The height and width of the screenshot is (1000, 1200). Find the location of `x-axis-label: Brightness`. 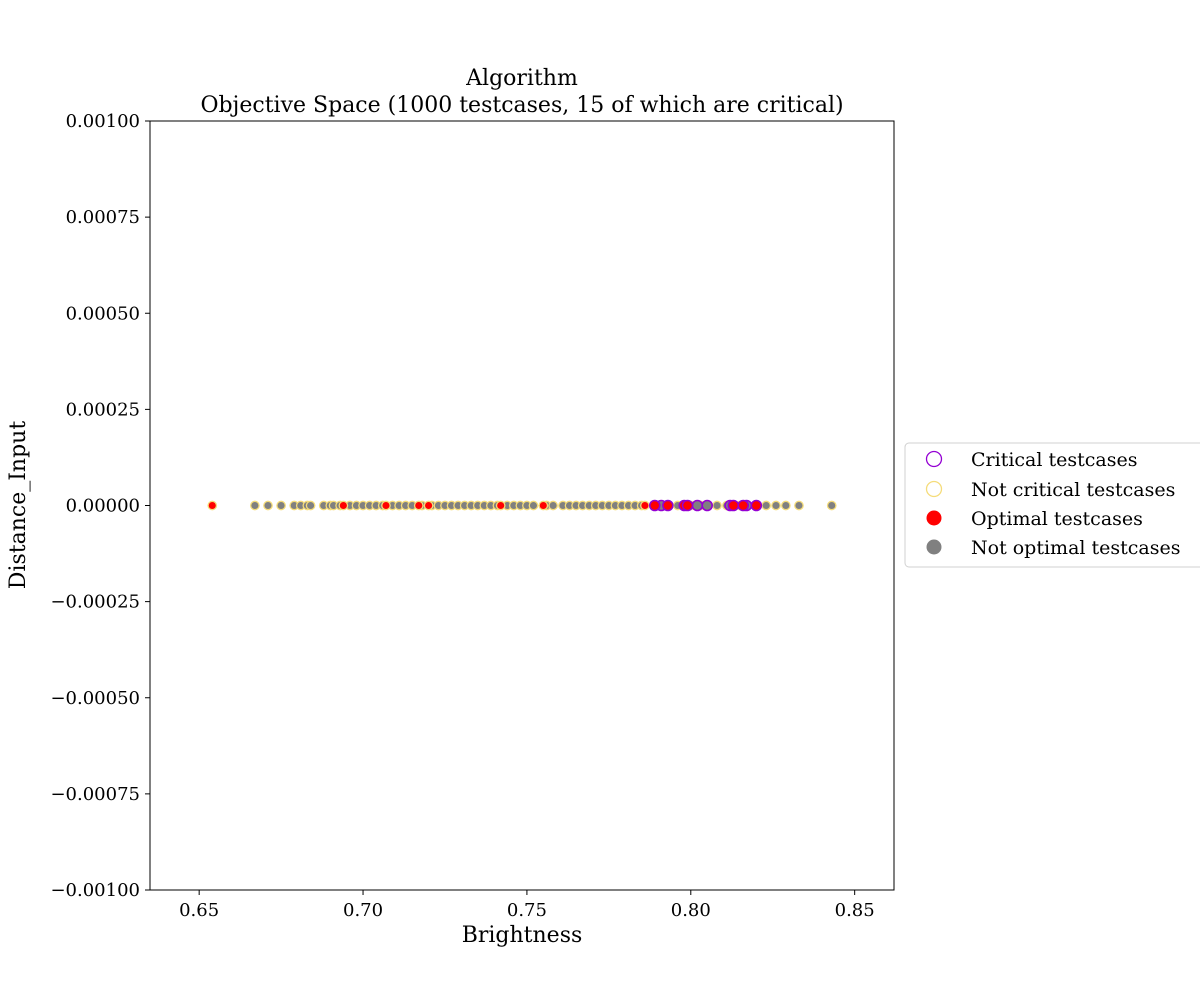

x-axis-label: Brightness is located at coordinates (522, 935).